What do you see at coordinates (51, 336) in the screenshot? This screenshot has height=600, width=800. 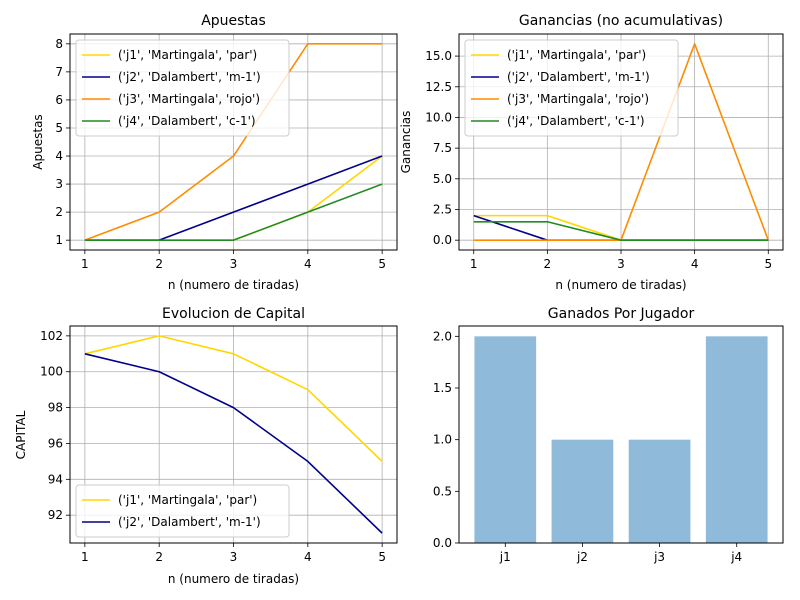 I see `y-tick-label: 102` at bounding box center [51, 336].